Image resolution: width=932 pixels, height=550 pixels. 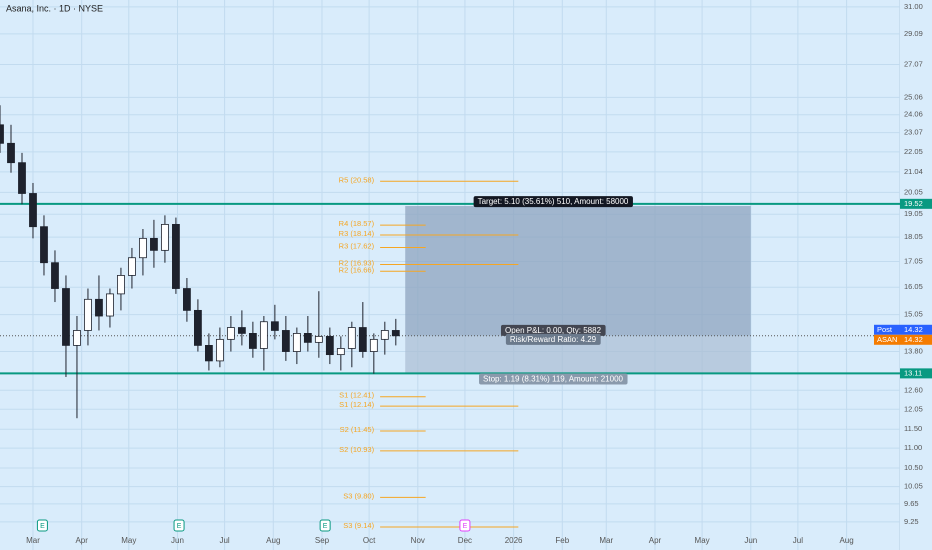 I want to click on x-tick-label: 2026, so click(x=514, y=540).